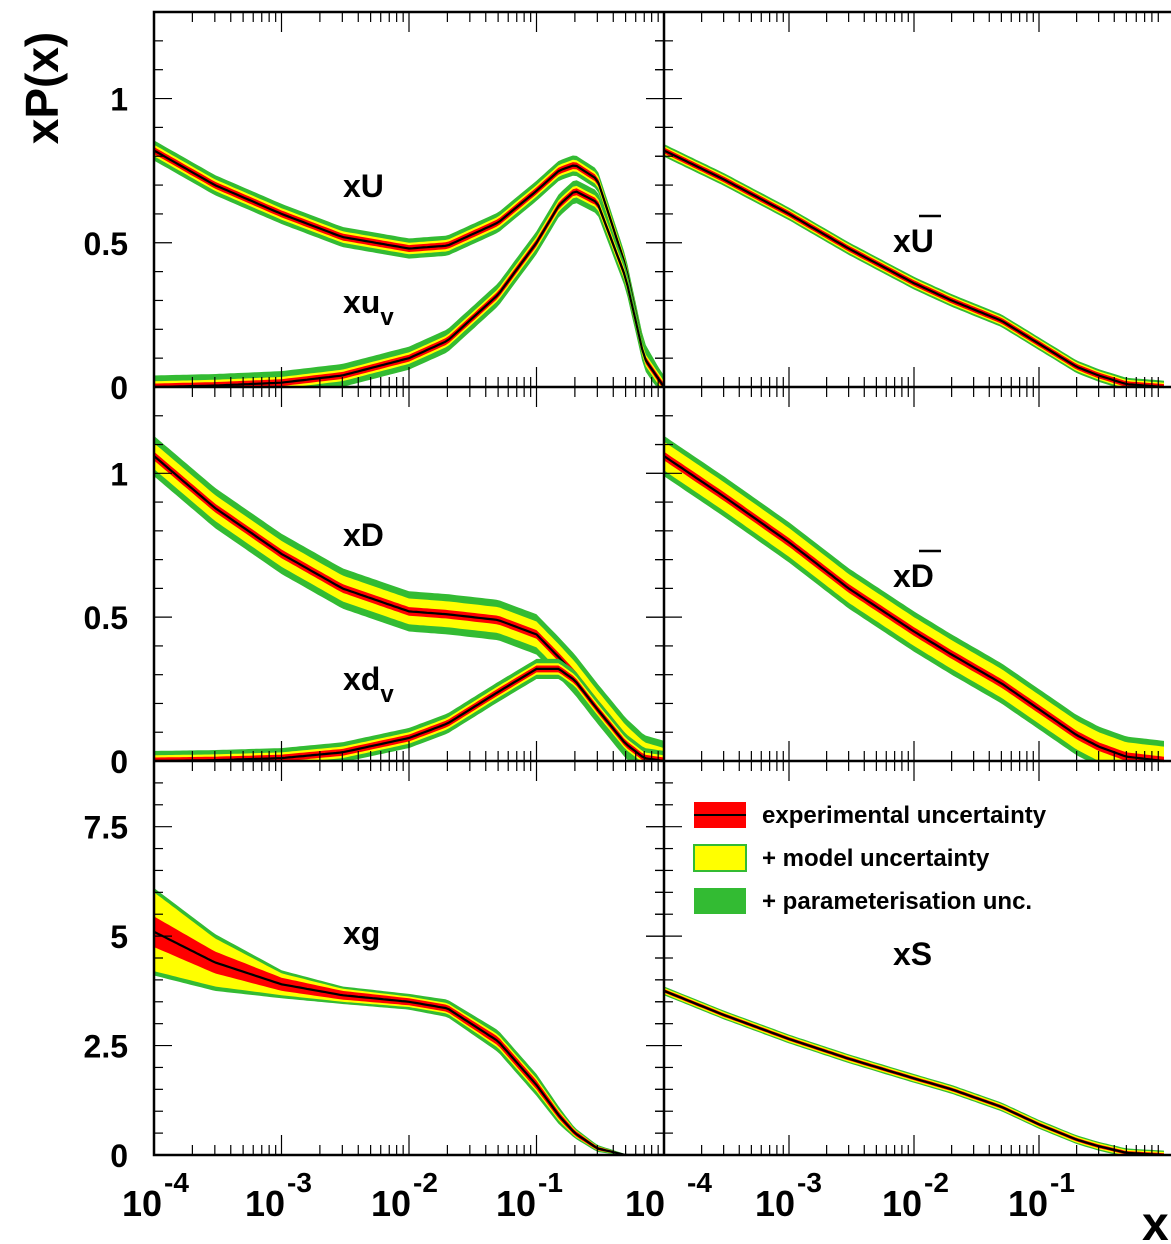 This screenshot has width=1171, height=1244. What do you see at coordinates (155, 1195) in the screenshot?
I see `xtick-label: 10⁻⁴` at bounding box center [155, 1195].